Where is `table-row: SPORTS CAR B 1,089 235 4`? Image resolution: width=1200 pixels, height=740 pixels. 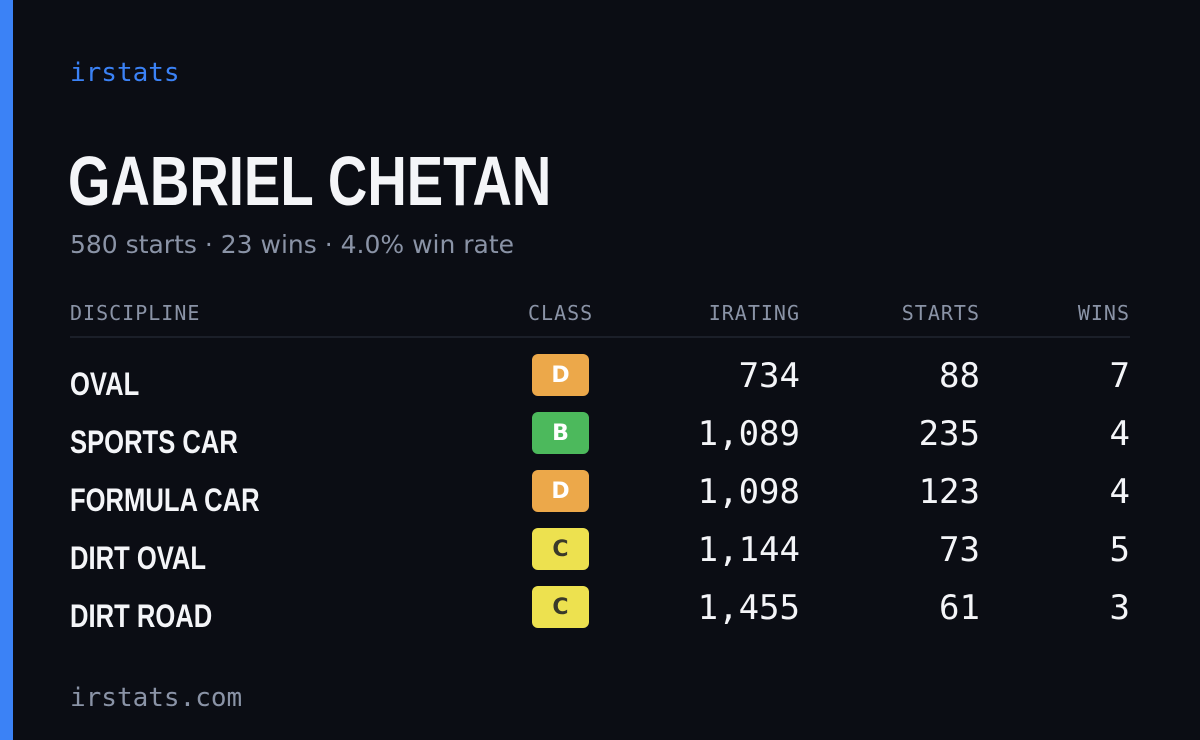 table-row: SPORTS CAR B 1,089 235 4 is located at coordinates (600, 441).